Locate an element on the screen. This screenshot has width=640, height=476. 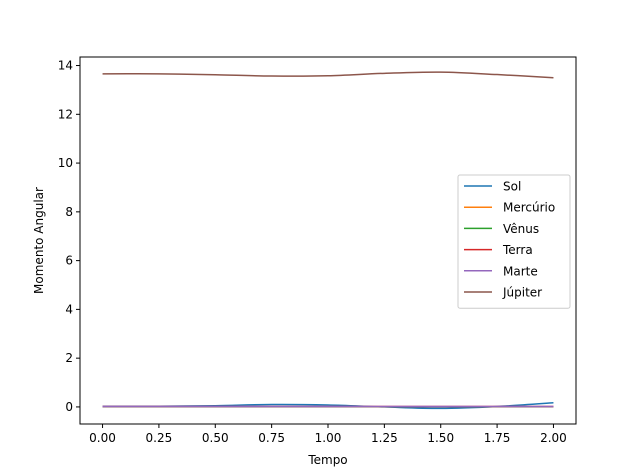
y-tick-label: 14 is located at coordinates (65, 66).